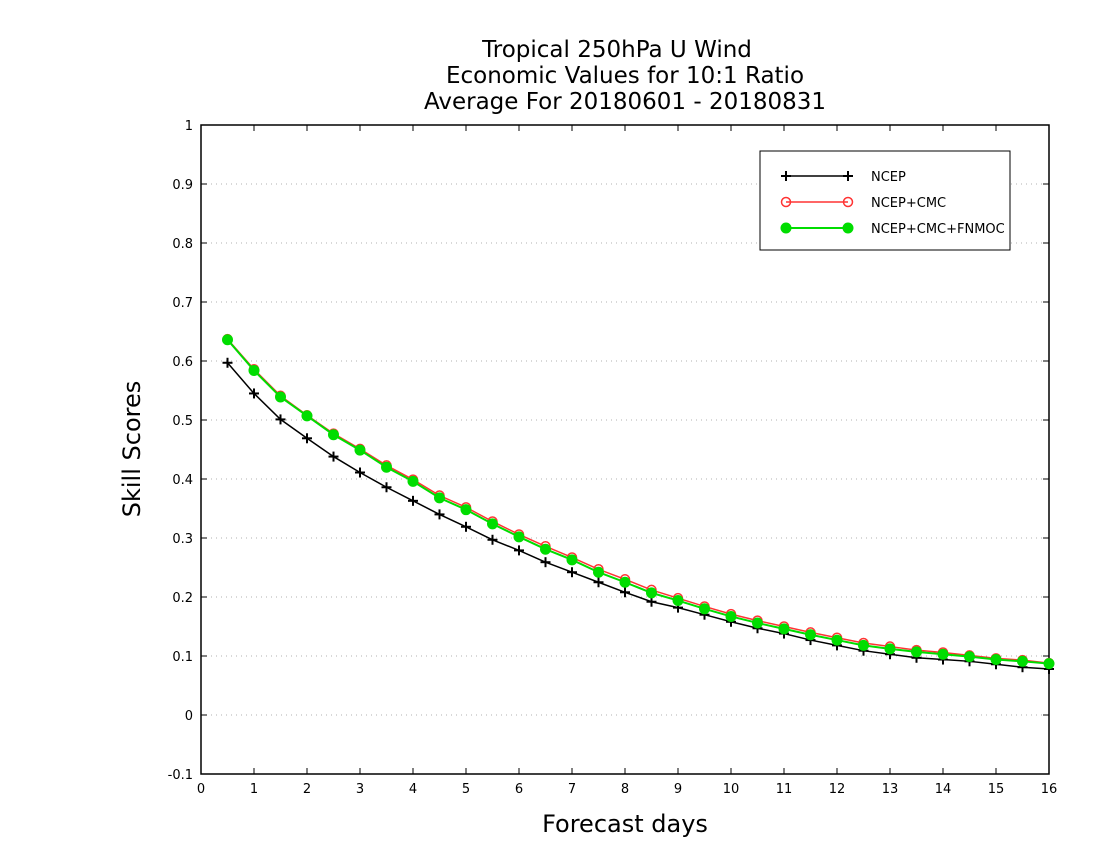 The width and height of the screenshot is (1100, 850). I want to click on x-tick-label: 11, so click(784, 789).